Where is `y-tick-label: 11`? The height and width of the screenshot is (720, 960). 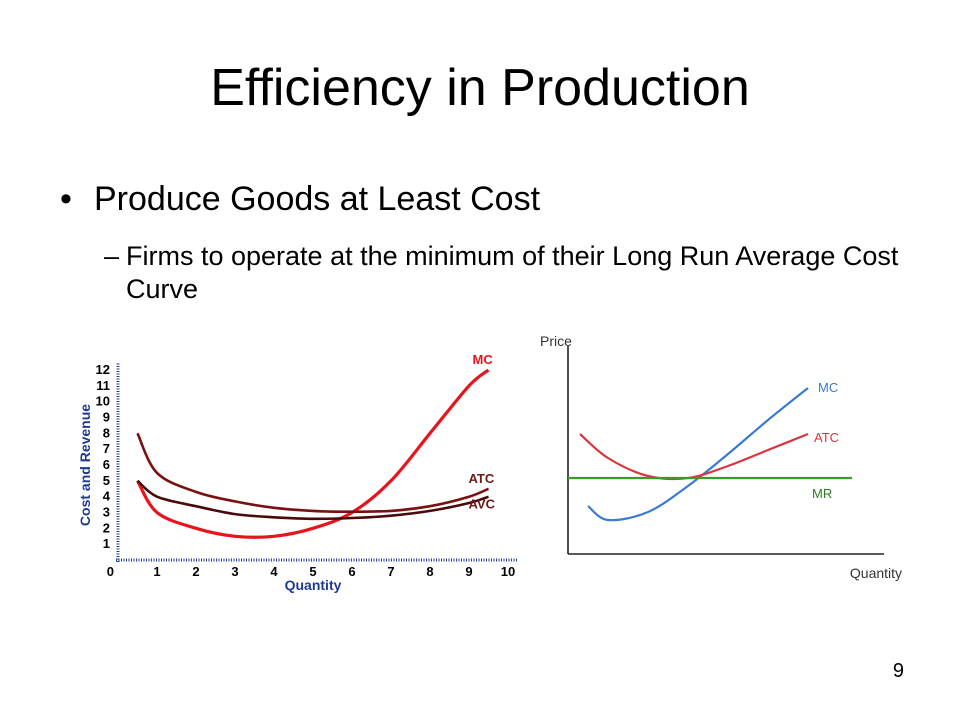 y-tick-label: 11 is located at coordinates (103, 385).